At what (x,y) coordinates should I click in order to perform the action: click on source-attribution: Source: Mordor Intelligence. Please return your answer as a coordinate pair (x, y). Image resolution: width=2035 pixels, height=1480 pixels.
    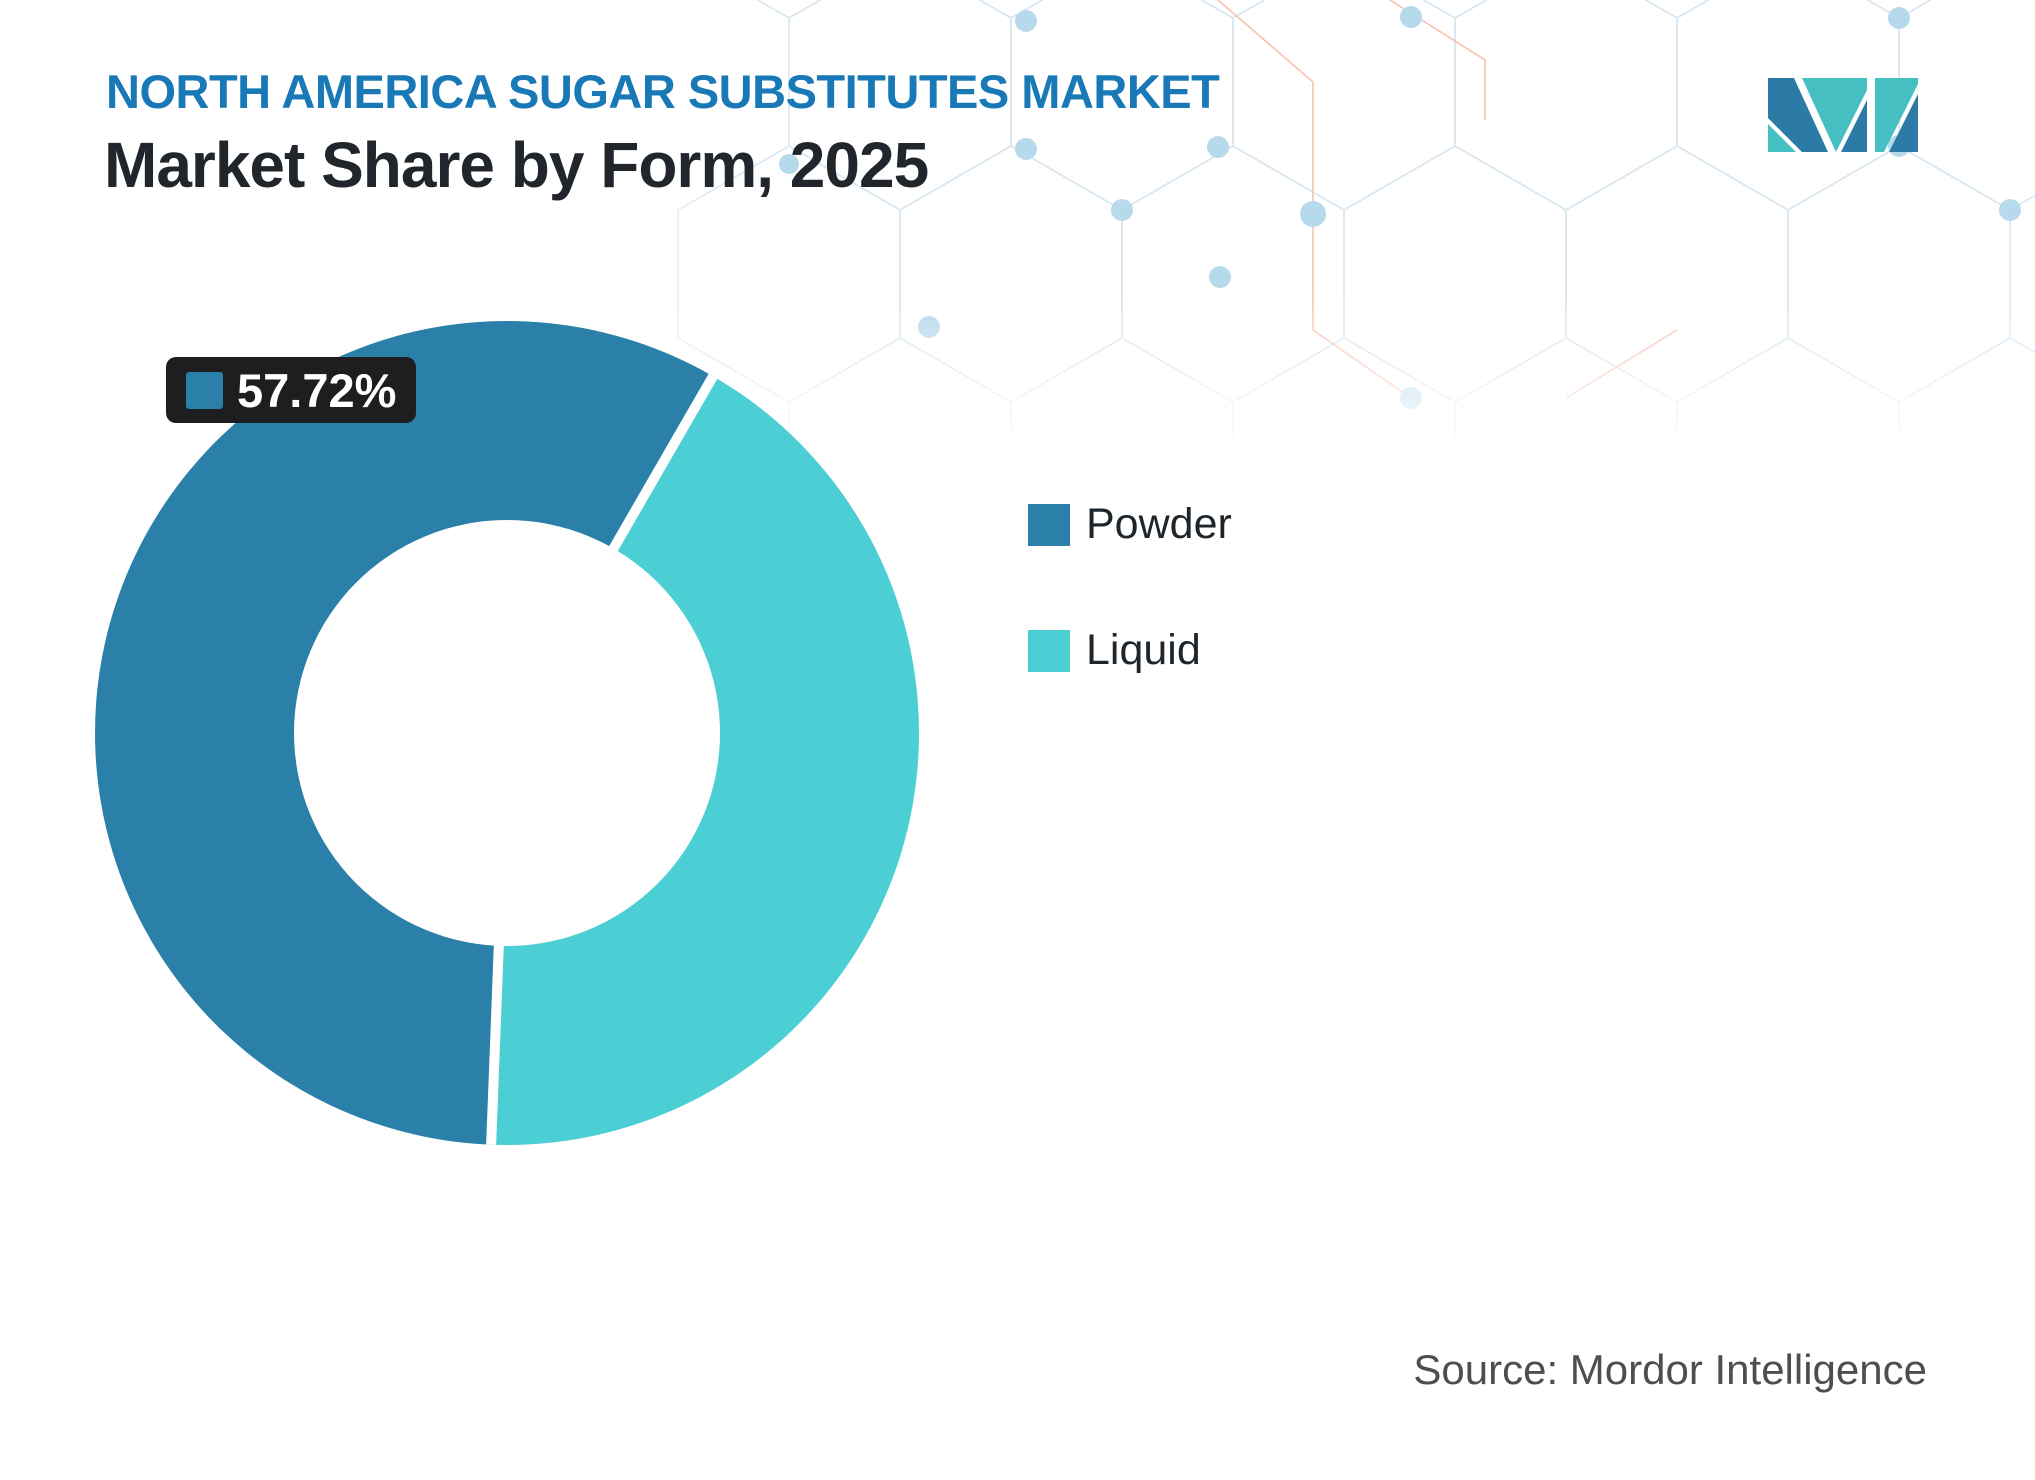
    Looking at the image, I should click on (1670, 1369).